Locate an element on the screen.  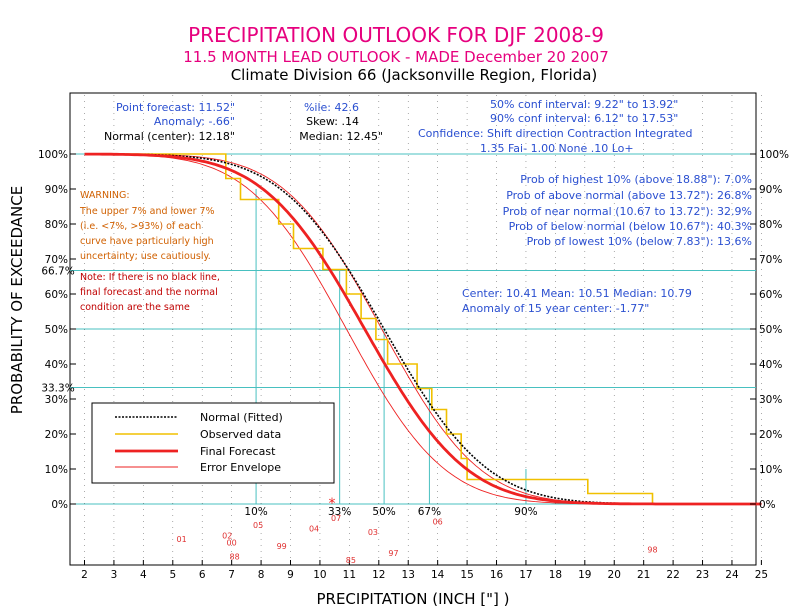
chart-title: PRECIPITATION OUTLOOK FOR DJF 2008-9 is located at coordinates (396, 35).